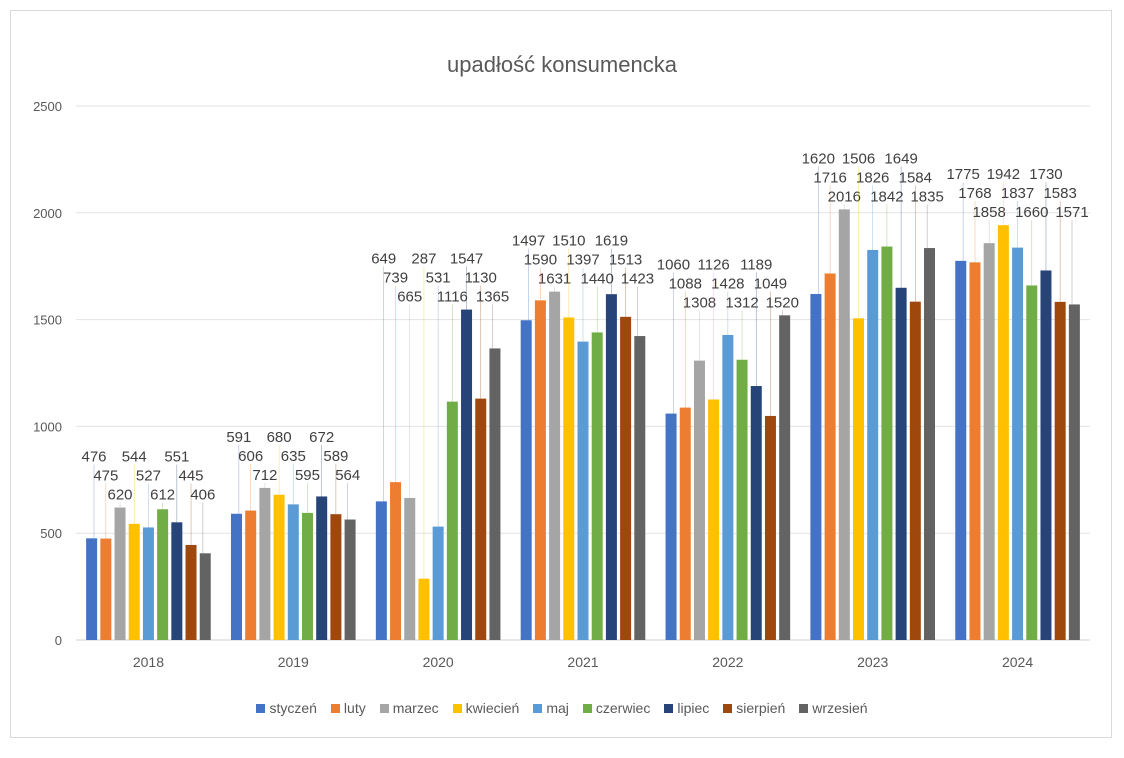 Image resolution: width=1124 pixels, height=758 pixels. I want to click on data-label: 1649, so click(900, 158).